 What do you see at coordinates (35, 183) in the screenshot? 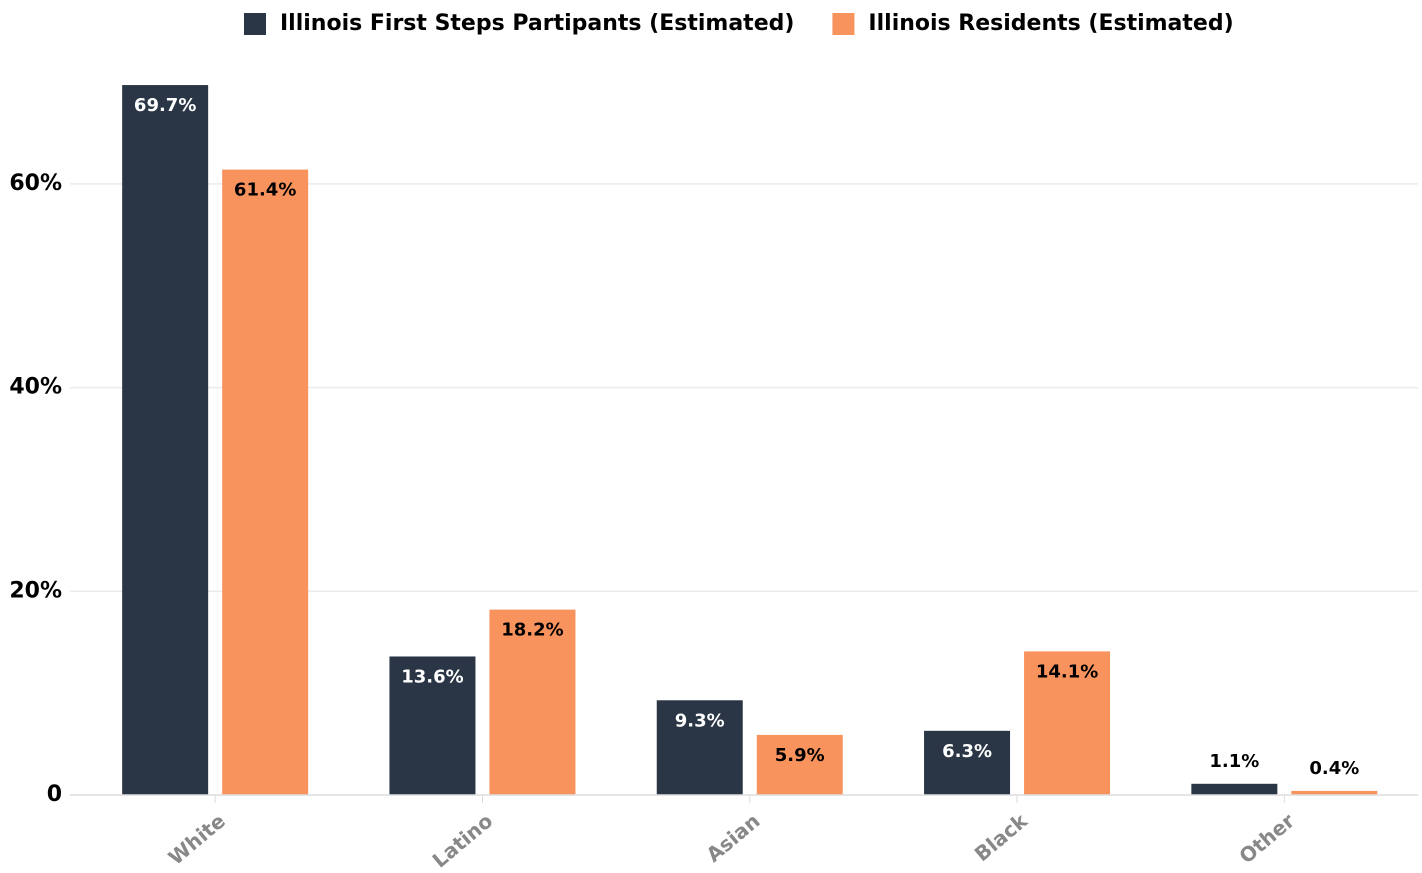
I see `y-tick-label: 60%` at bounding box center [35, 183].